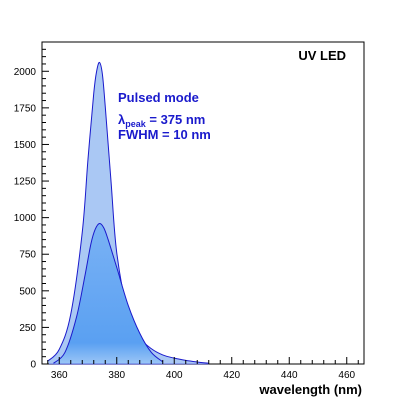 The image size is (407, 407). What do you see at coordinates (176, 119) in the screenshot?
I see `lambda-value: = 375 nm` at bounding box center [176, 119].